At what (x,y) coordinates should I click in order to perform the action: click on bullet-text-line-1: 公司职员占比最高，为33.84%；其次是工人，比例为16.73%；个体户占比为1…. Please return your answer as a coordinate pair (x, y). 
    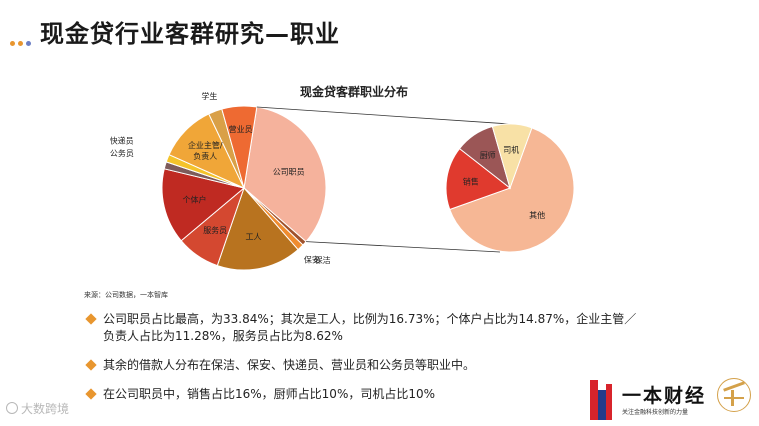
    Looking at the image, I should click on (370, 319).